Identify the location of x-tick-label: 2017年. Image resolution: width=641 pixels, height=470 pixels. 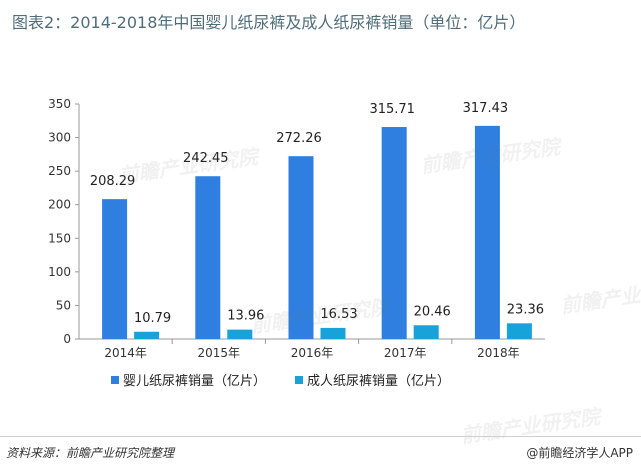
(405, 353).